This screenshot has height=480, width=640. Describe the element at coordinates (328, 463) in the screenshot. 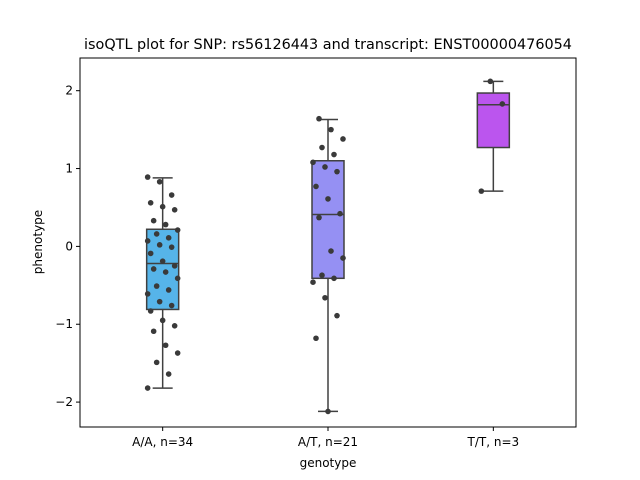

I see `x-axis-label: genotype` at that location.